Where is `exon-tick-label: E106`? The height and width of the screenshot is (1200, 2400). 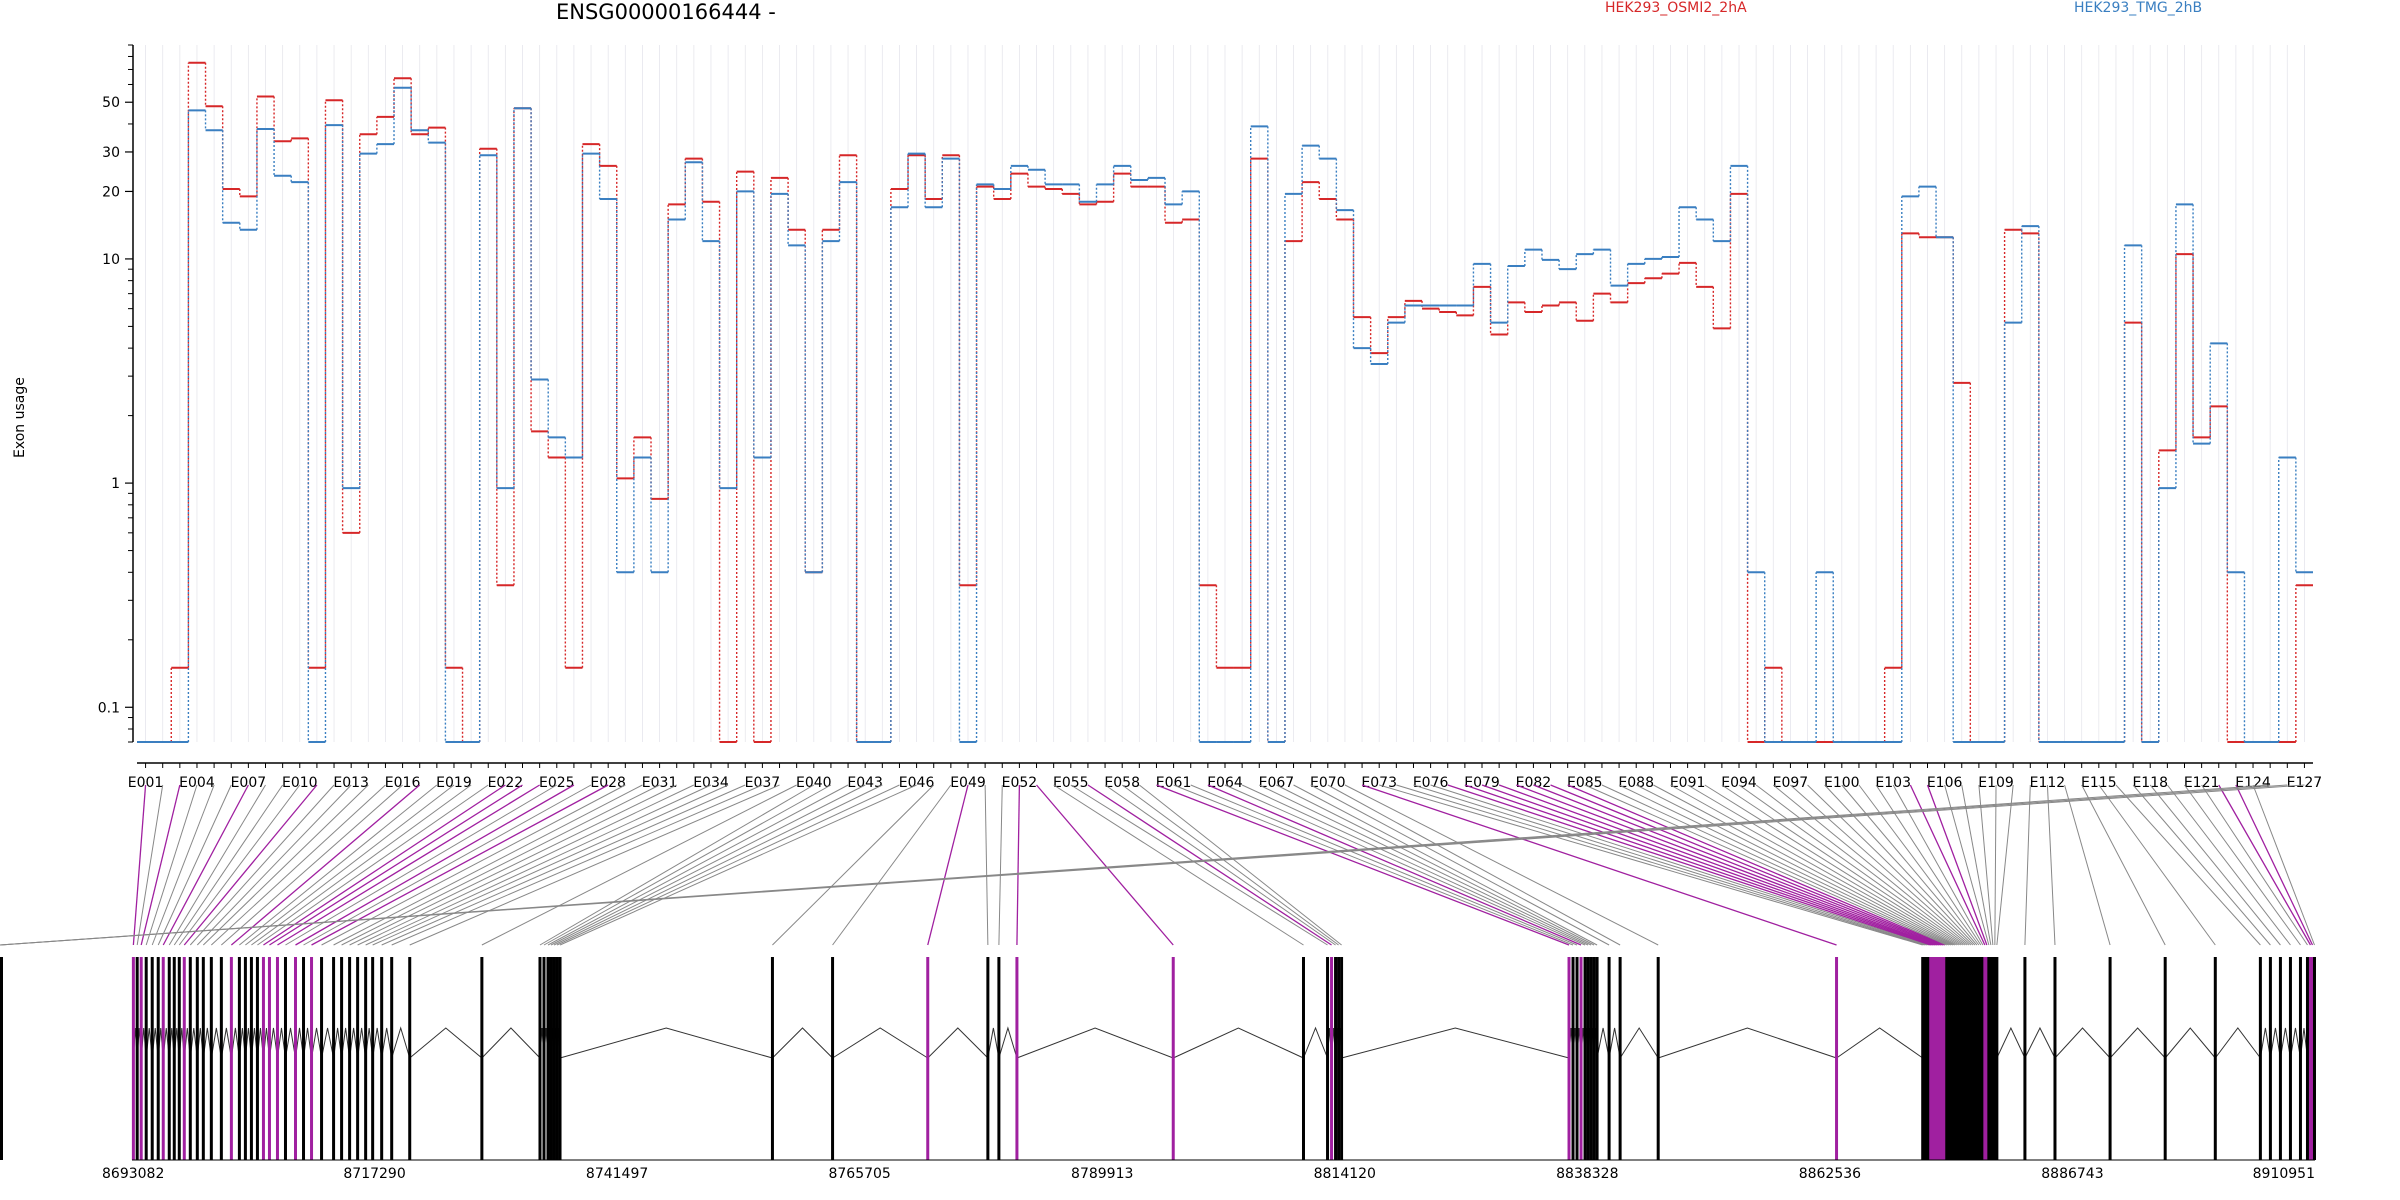 exon-tick-label: E106 is located at coordinates (1945, 783).